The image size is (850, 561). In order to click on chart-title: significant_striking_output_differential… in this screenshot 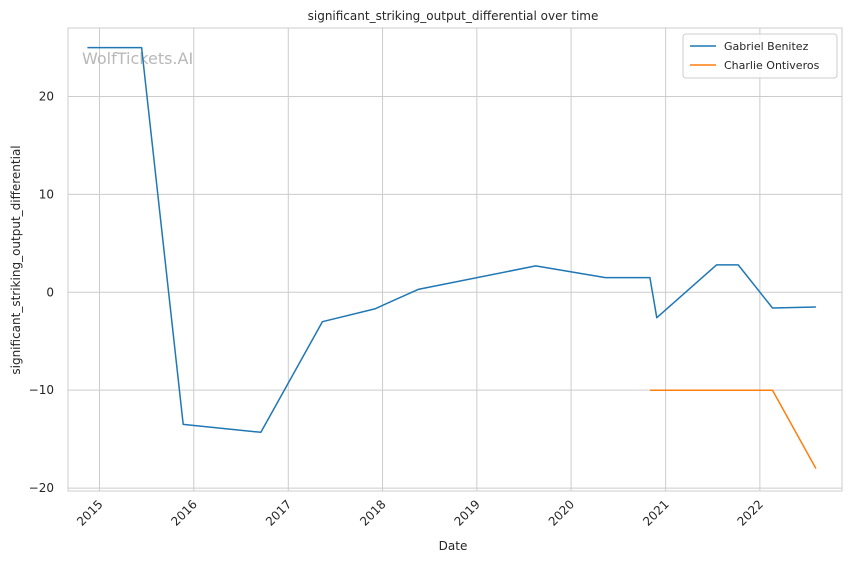, I will do `click(453, 16)`.